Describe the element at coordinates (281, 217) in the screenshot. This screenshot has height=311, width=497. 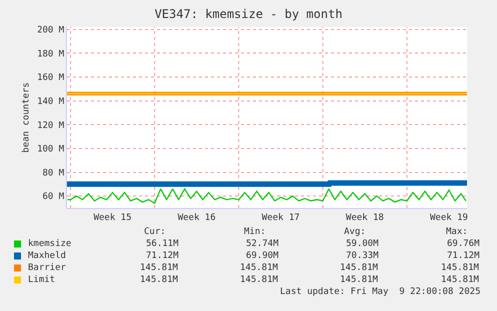
I see `x-tick-label: Week 17` at that location.